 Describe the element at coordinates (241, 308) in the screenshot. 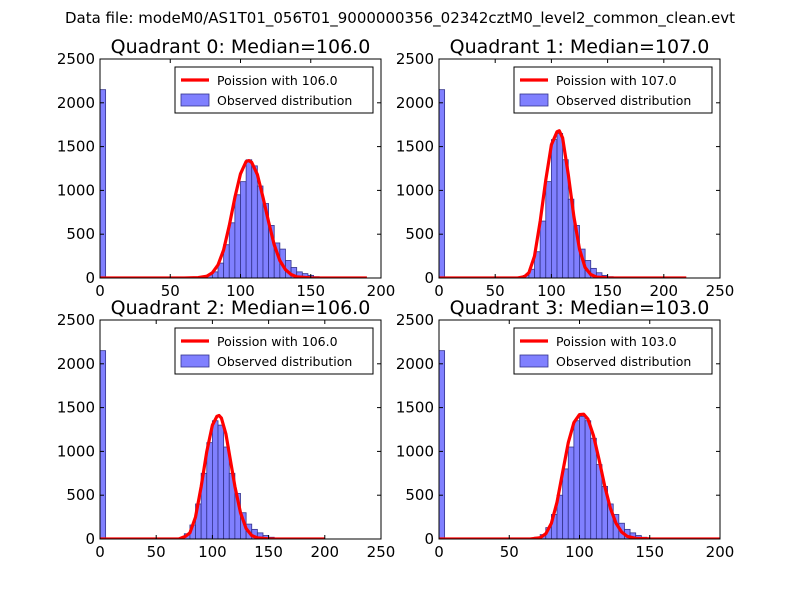

I see `panel-title: Quadrant 2: Median=106.0` at that location.